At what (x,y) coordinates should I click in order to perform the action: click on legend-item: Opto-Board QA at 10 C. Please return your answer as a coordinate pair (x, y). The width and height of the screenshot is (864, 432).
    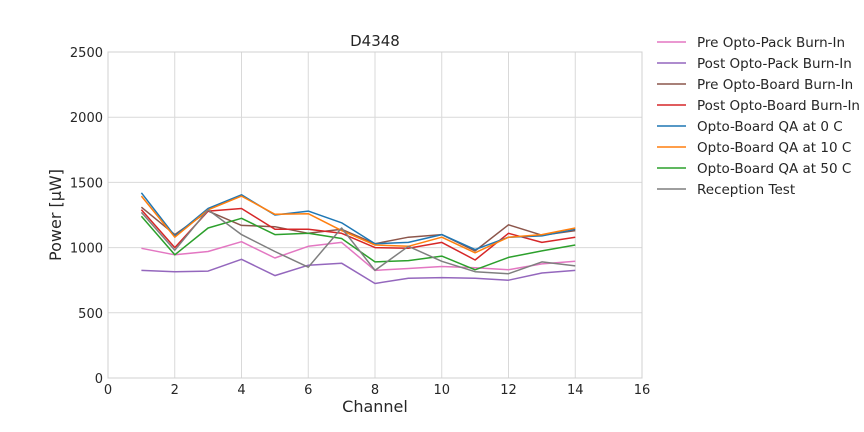
    Looking at the image, I should click on (754, 148).